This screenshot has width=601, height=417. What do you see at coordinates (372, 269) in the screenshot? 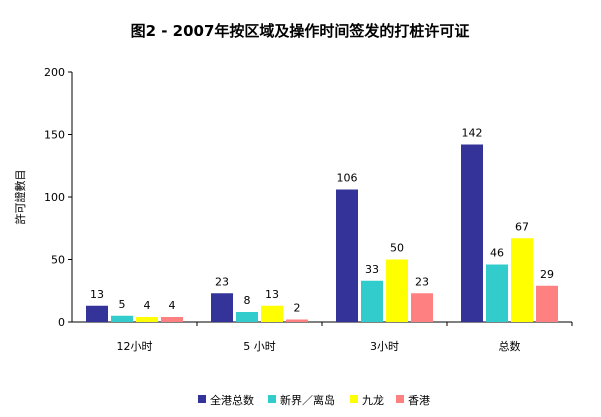
I see `data-label: 33` at bounding box center [372, 269].